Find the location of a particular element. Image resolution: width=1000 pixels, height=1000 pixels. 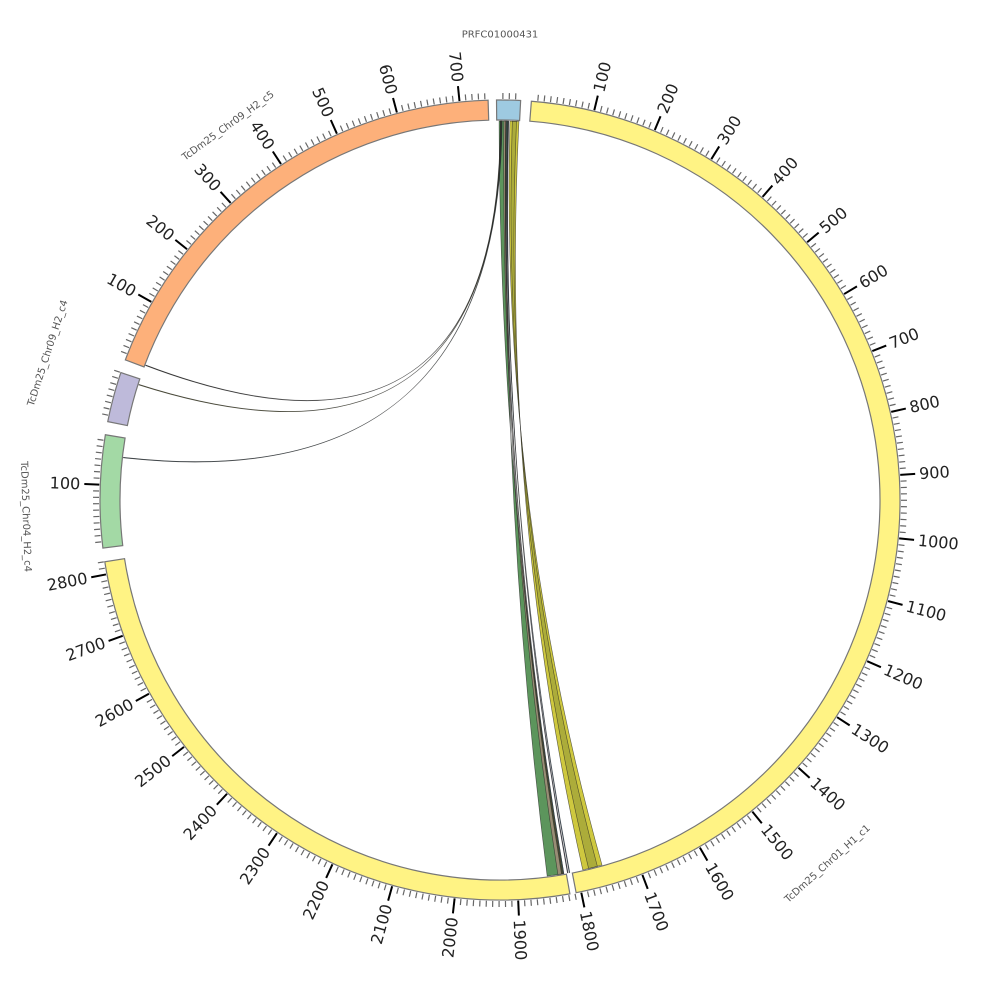

ideogram-c5 is located at coordinates (307, 233).